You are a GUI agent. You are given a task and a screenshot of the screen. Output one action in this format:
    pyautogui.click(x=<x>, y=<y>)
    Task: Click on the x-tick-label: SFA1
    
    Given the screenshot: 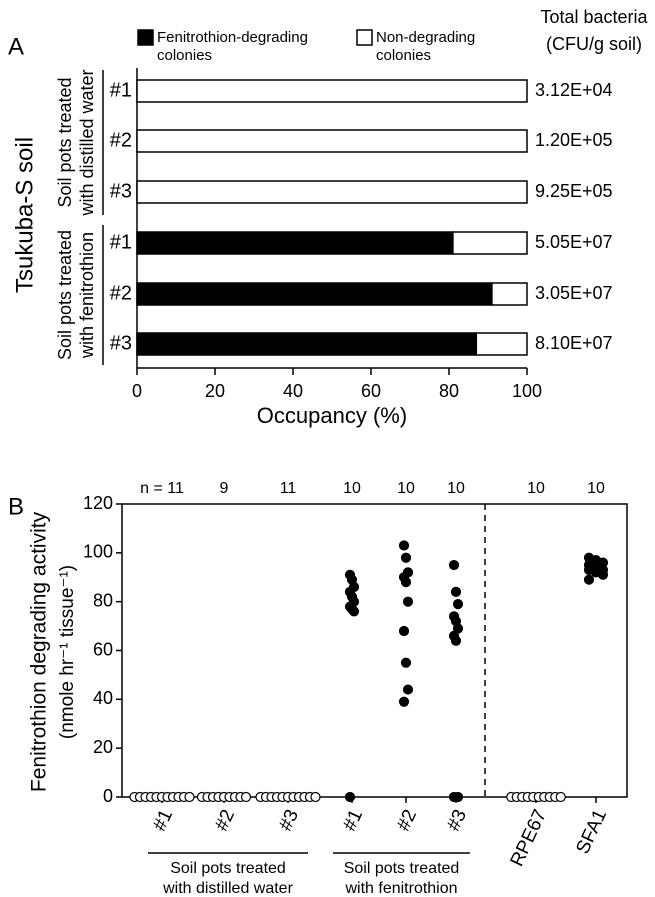 What is the action you would take?
    pyautogui.click(x=591, y=831)
    